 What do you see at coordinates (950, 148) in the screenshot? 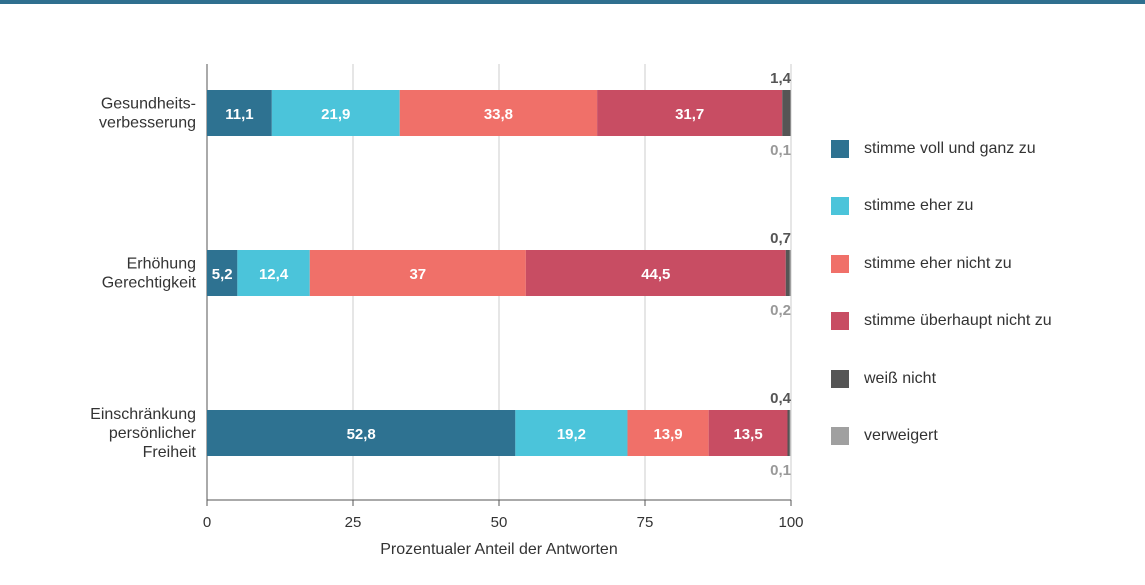
I see `legend-label: stimme voll und ganz zu` at bounding box center [950, 148].